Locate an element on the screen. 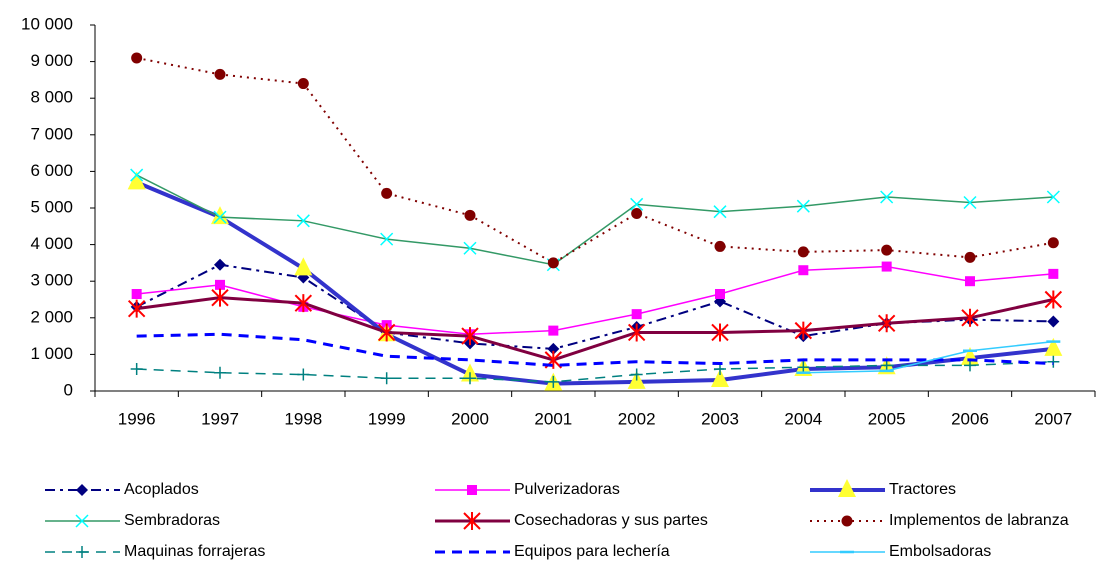 This screenshot has width=1099, height=583. legend-label: Tractores is located at coordinates (922, 489).